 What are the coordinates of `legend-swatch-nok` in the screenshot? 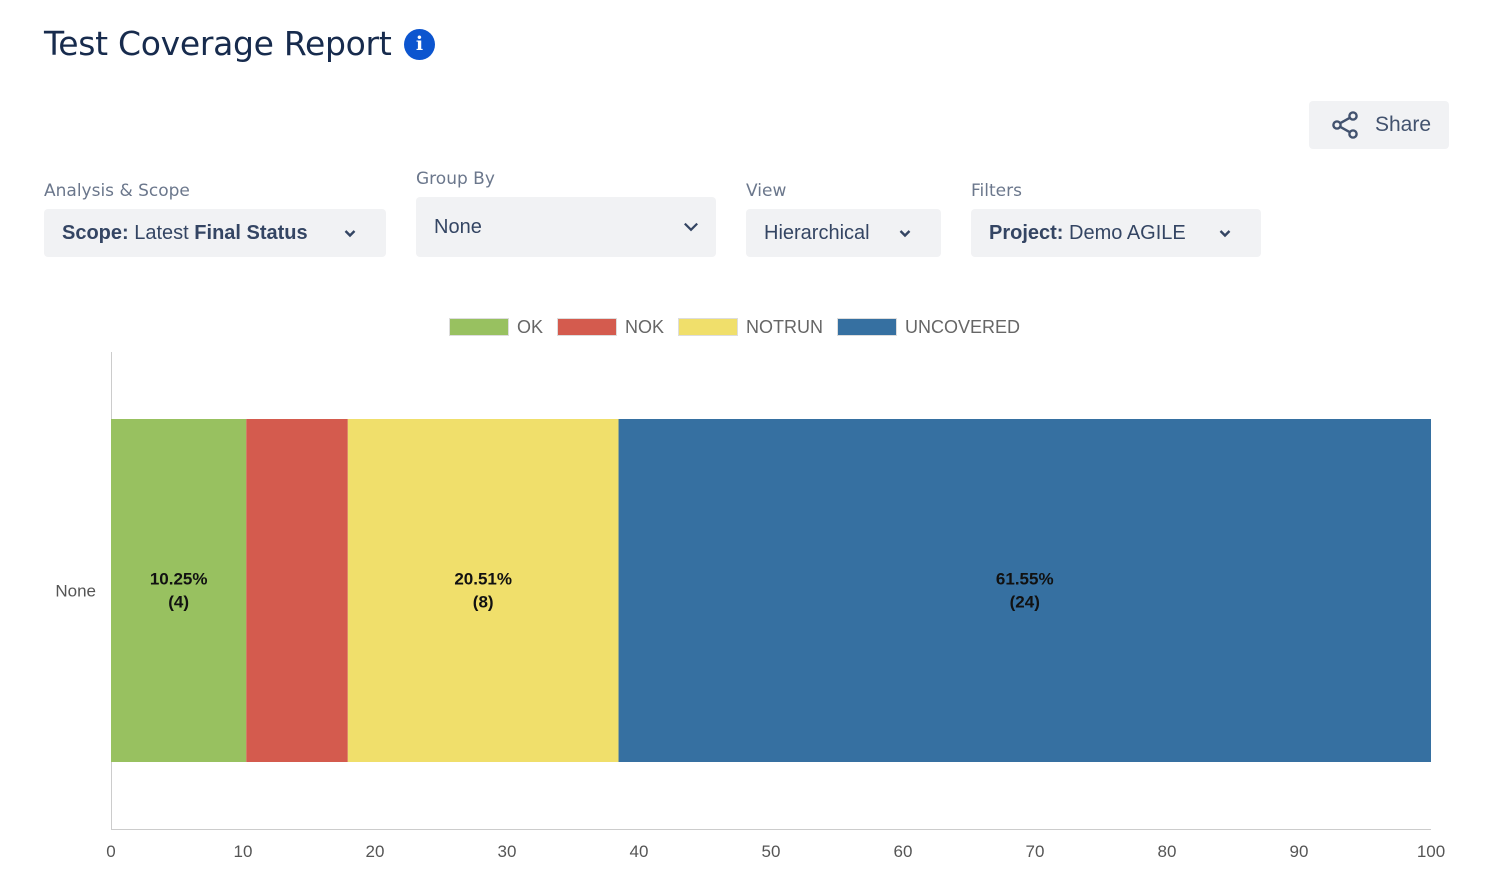 It's located at (587, 327).